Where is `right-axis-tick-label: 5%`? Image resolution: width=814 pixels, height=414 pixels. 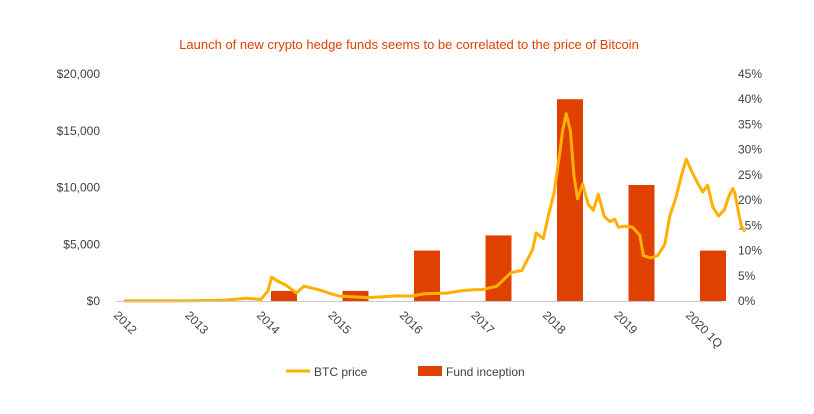
right-axis-tick-label: 5% is located at coordinates (747, 276).